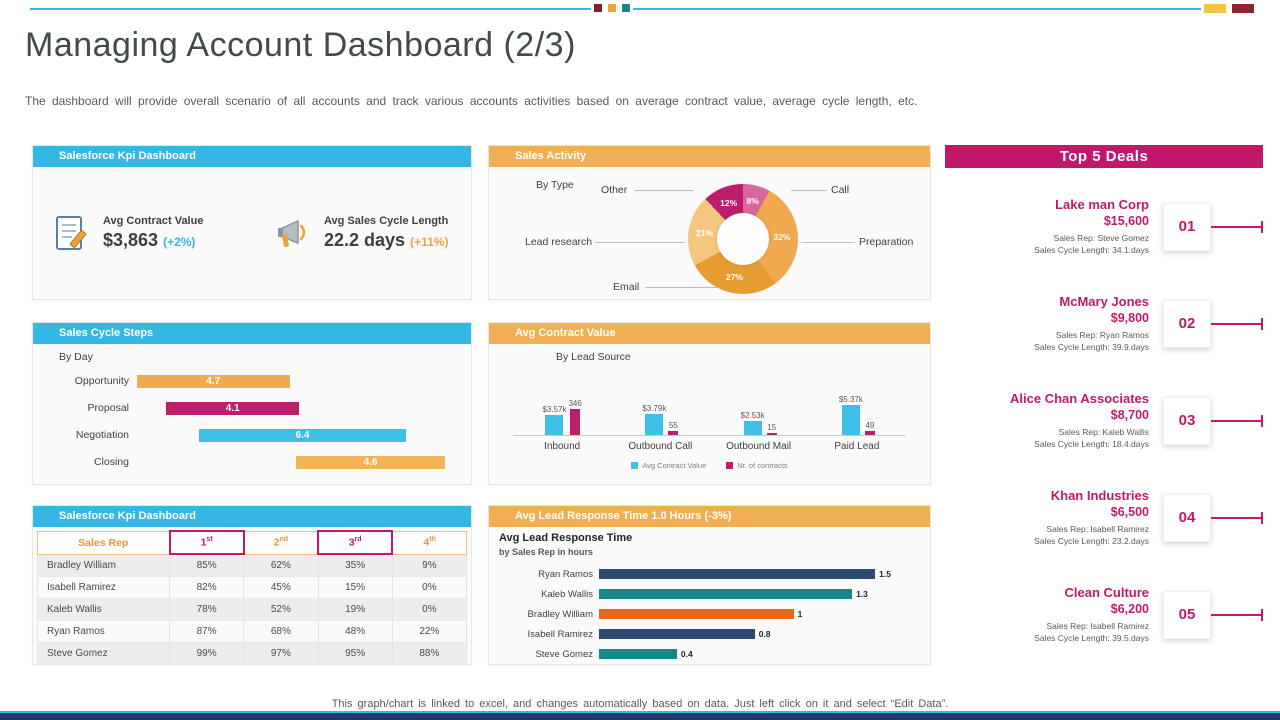  Describe the element at coordinates (252, 333) in the screenshot. I see `sales-cycle-steps-title: Sales Cycle Steps` at that location.